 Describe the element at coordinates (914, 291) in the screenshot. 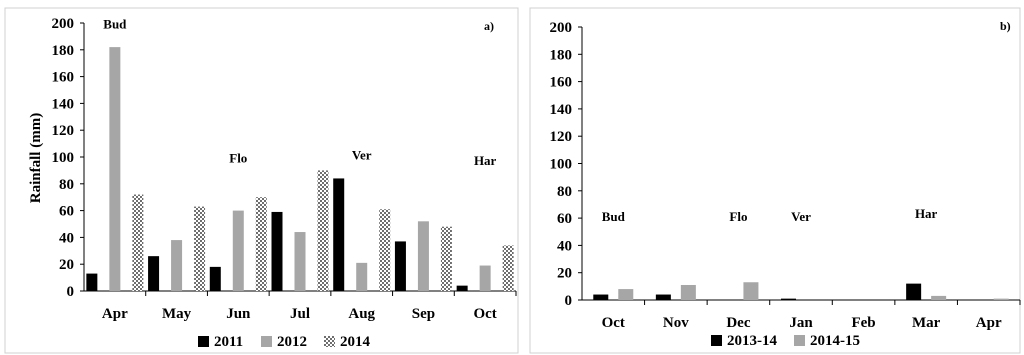

I see `panel-b-bar-2013-14-mar` at that location.